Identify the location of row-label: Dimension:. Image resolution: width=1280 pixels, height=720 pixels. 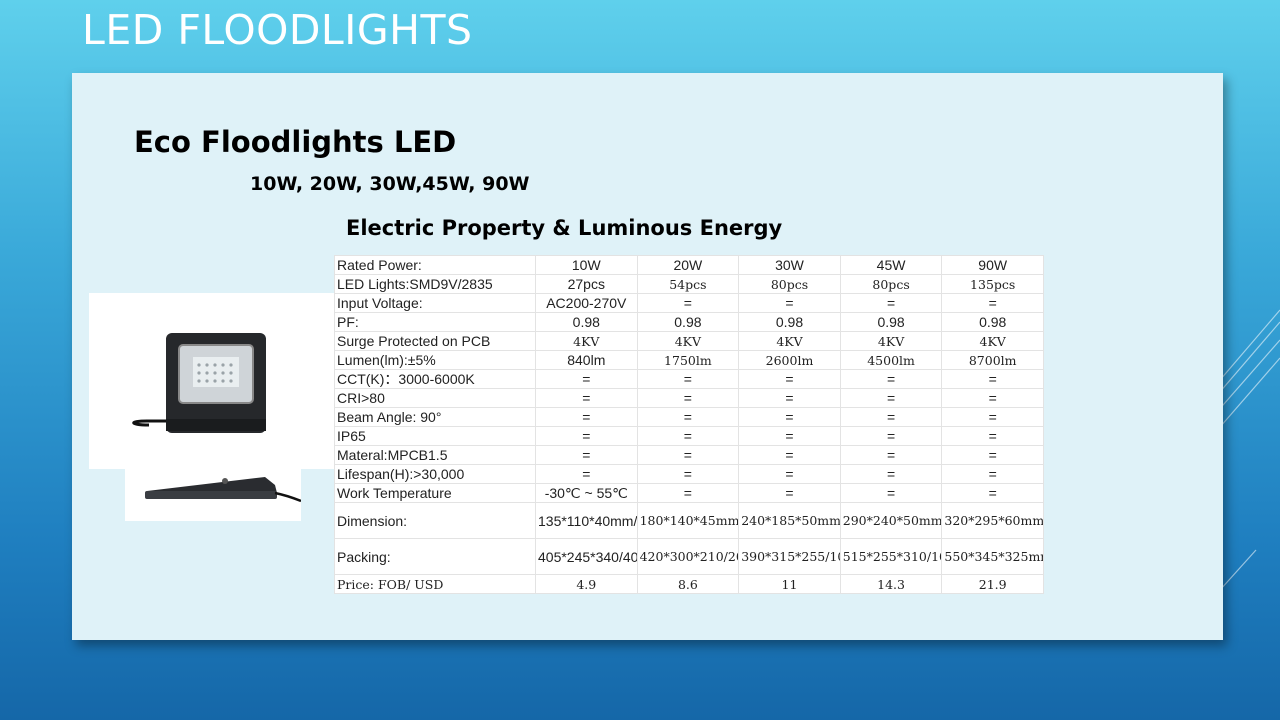
(435, 520).